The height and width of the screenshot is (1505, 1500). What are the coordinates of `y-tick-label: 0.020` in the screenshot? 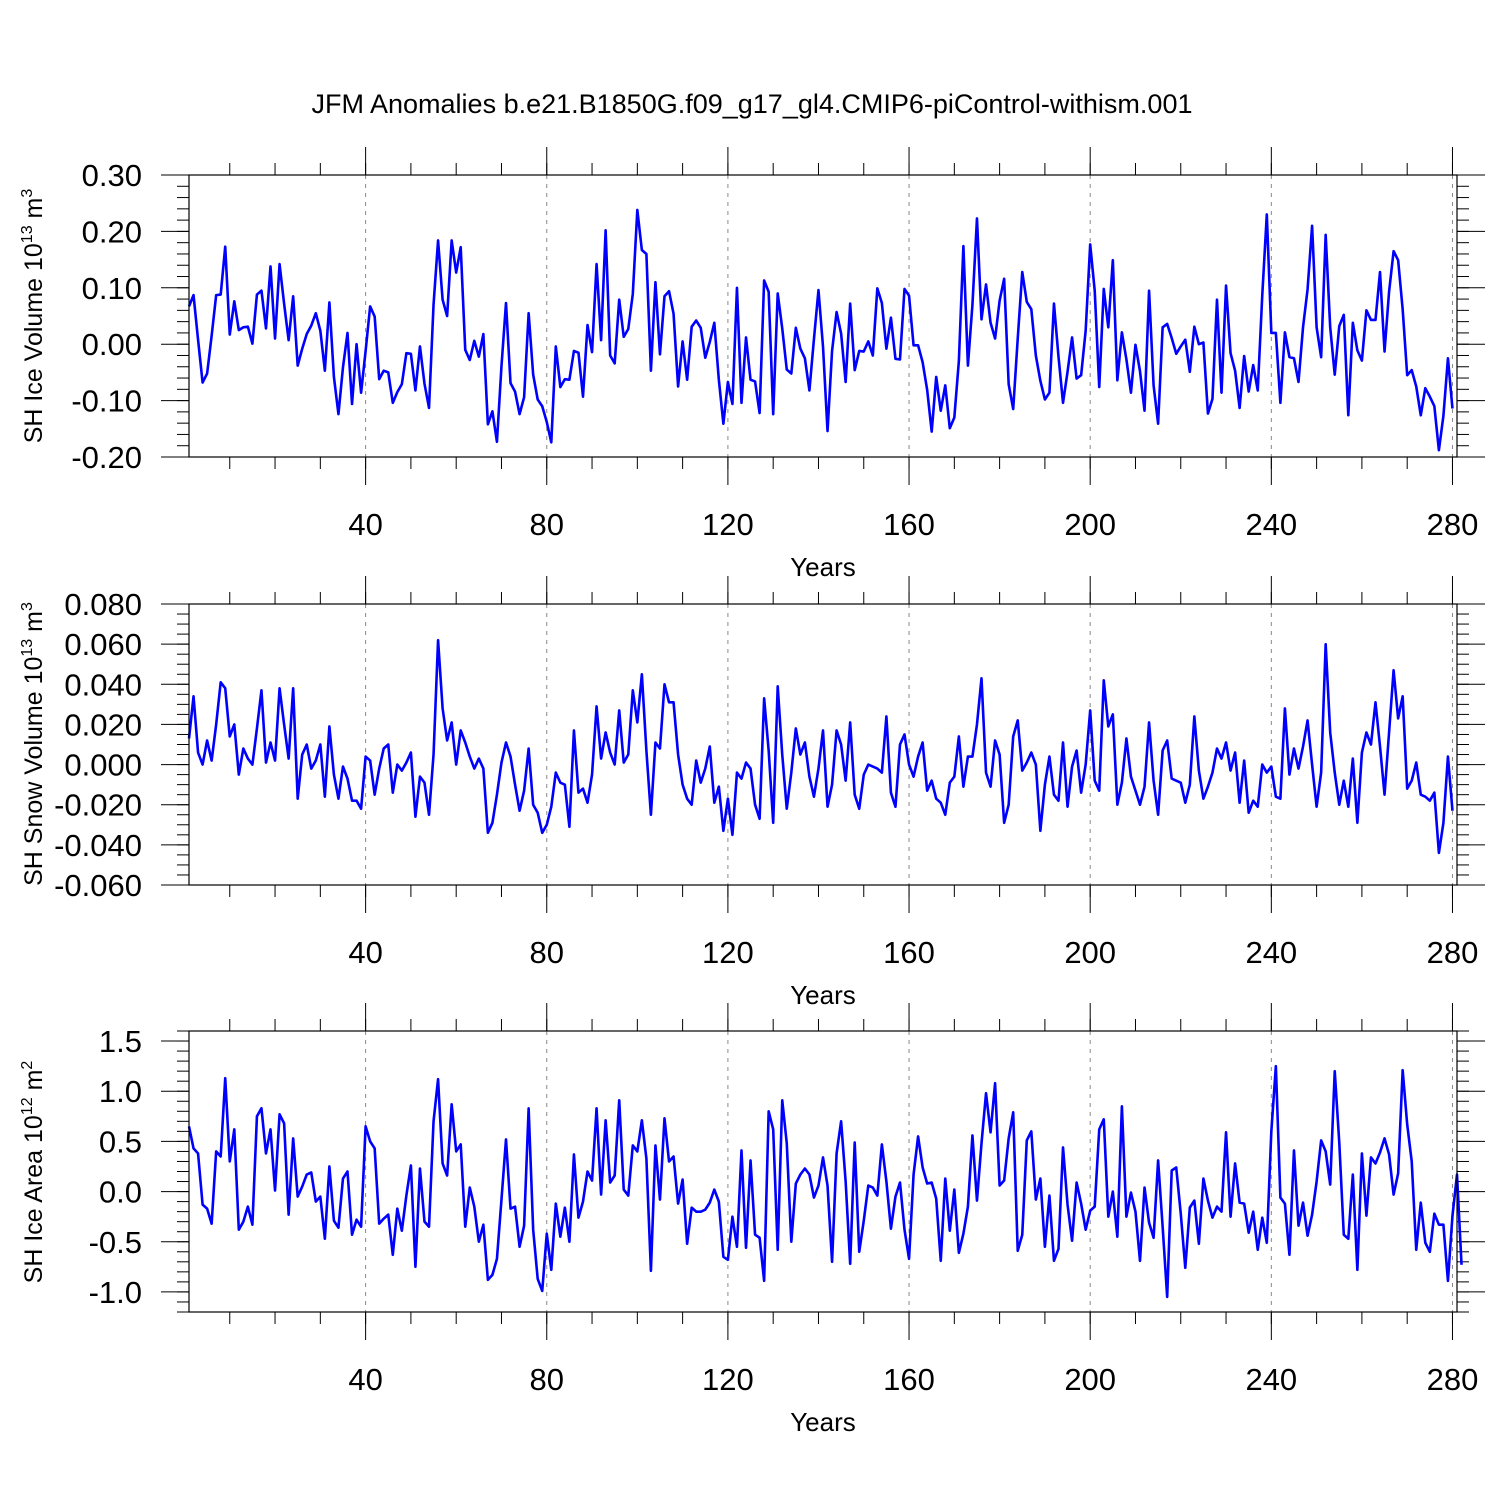 It's located at (103, 724).